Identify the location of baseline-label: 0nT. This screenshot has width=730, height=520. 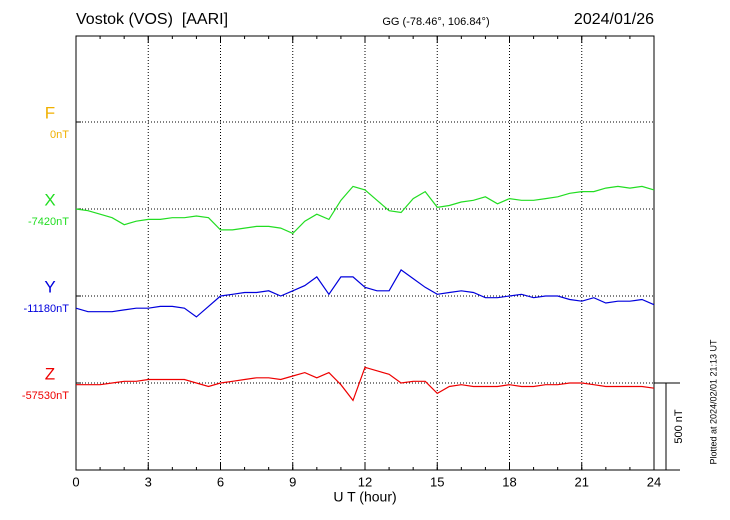
(59, 135).